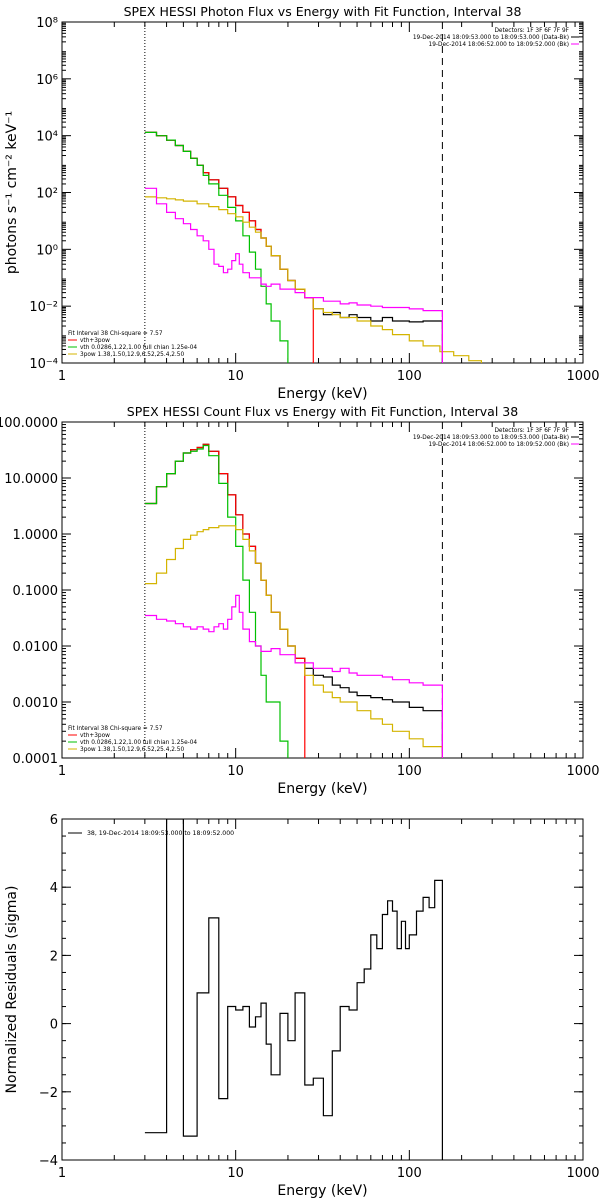 The height and width of the screenshot is (1204, 600). What do you see at coordinates (47, 80) in the screenshot?
I see `y-tick-label: 10⁶` at bounding box center [47, 80].